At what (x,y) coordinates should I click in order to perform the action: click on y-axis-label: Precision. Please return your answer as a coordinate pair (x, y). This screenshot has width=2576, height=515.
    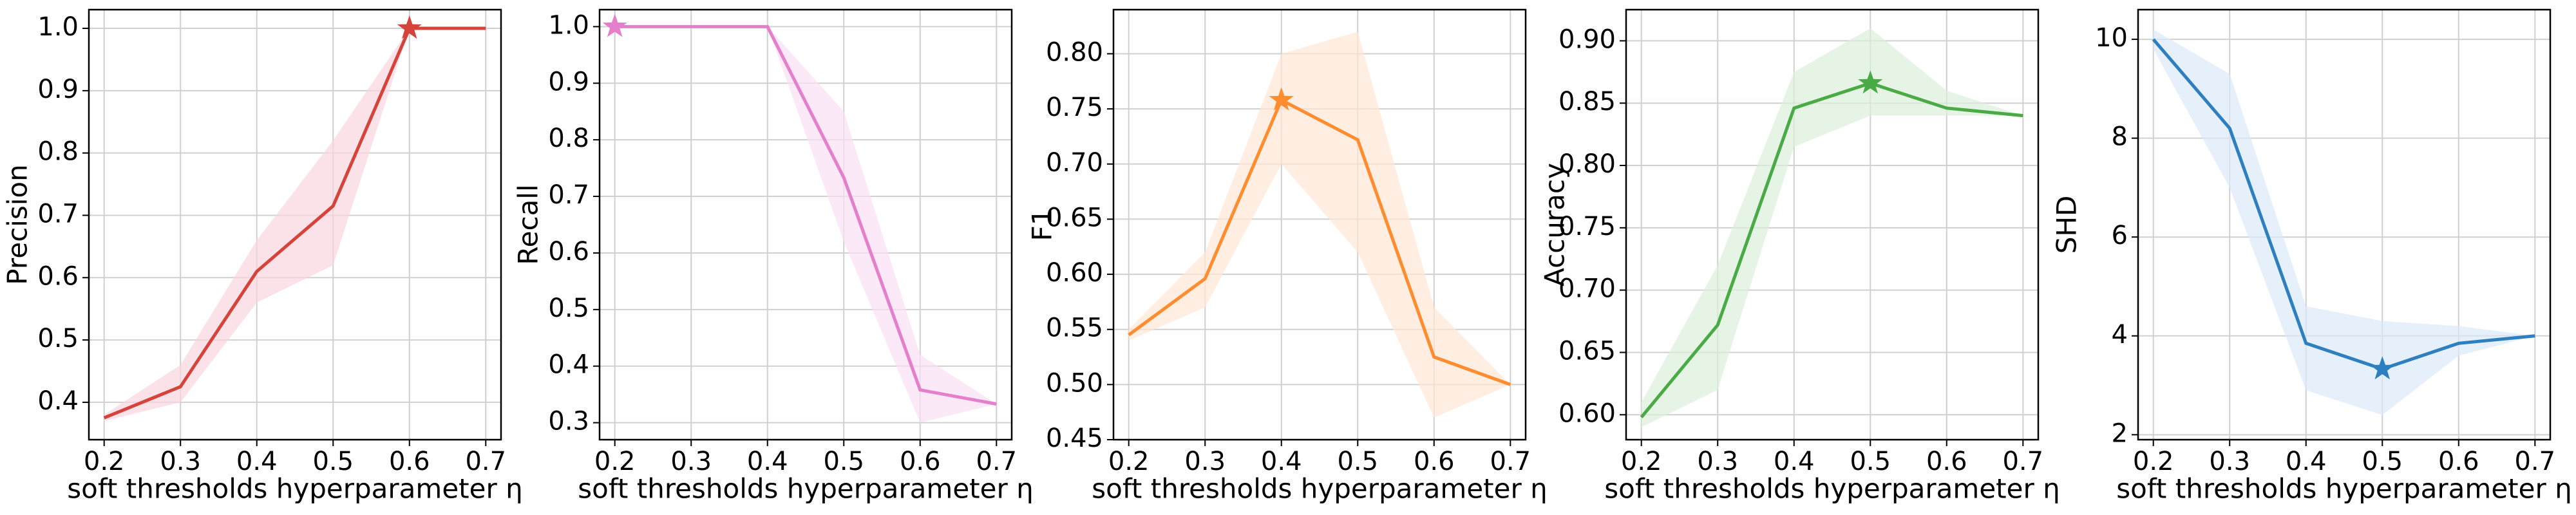
    Looking at the image, I should click on (17, 224).